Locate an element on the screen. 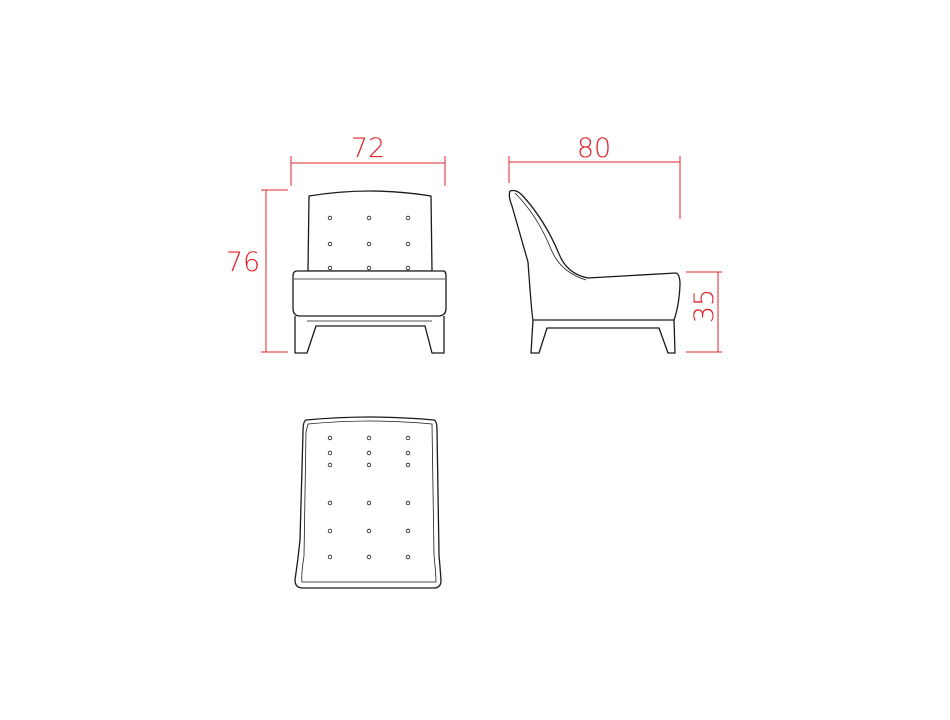  front-seat-cushion is located at coordinates (369, 293).